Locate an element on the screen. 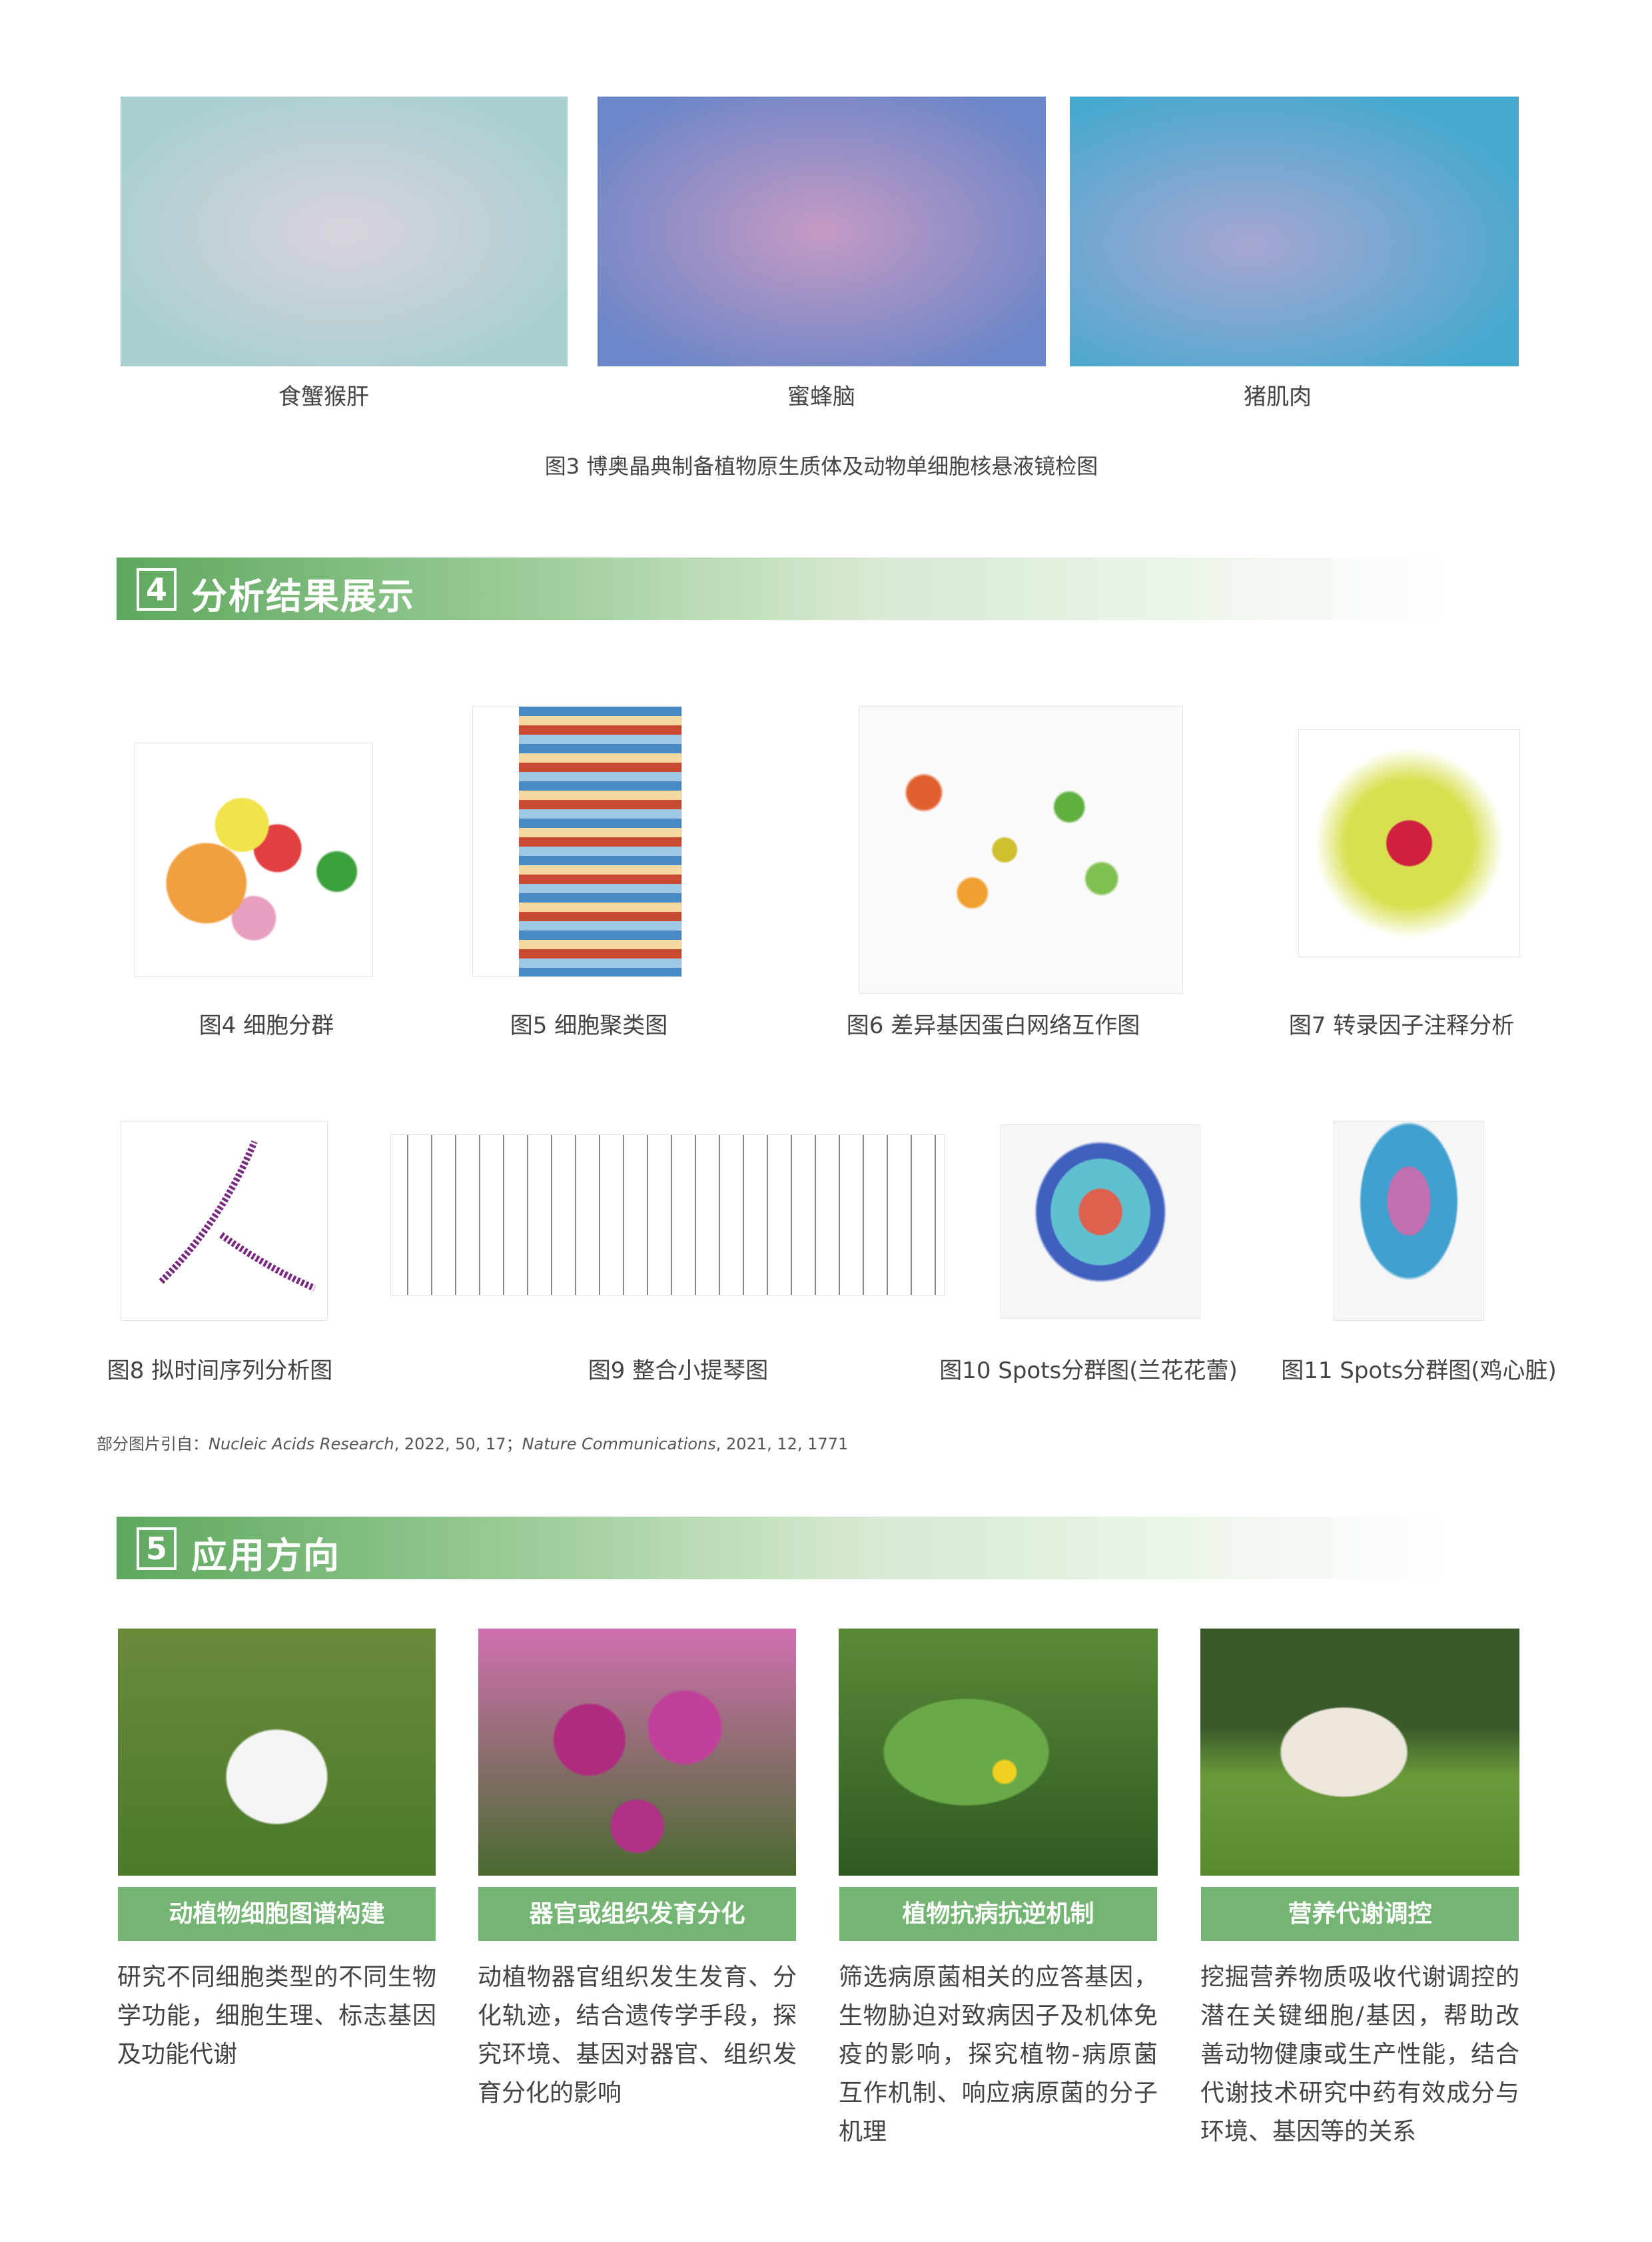 The image size is (1652, 2242). application-title: 动植物细胞图谱构建 is located at coordinates (277, 1914).